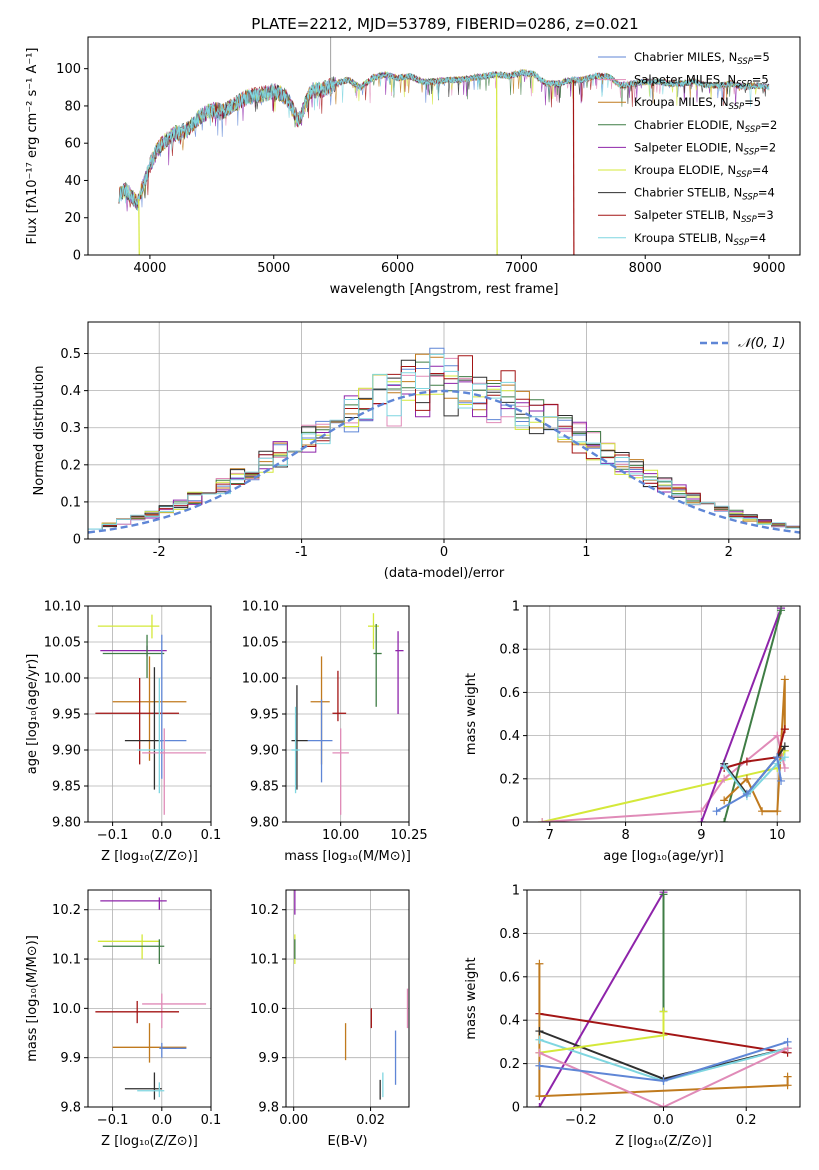 The image size is (819, 1170). I want to click on y-tick-label: 80, so click(72, 106).